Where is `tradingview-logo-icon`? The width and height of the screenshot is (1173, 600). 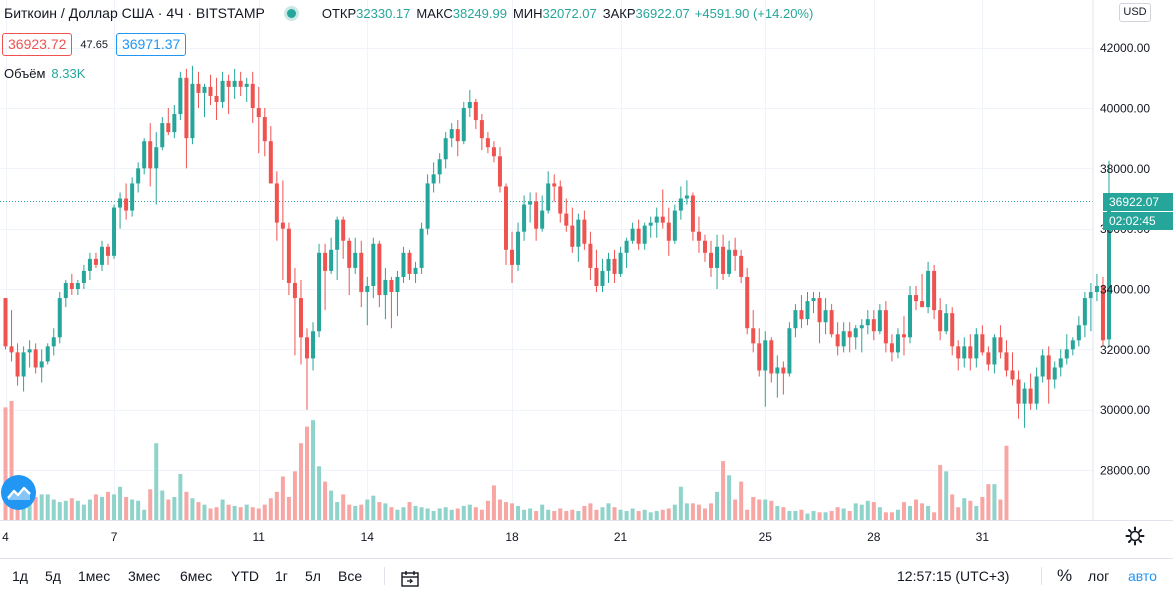 tradingview-logo-icon is located at coordinates (18, 492).